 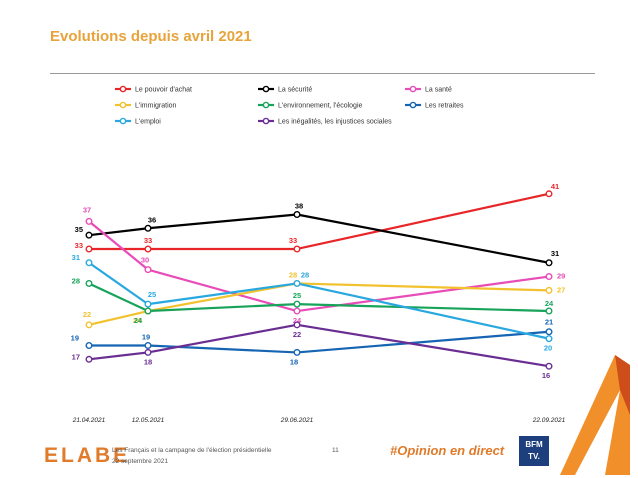 I want to click on data-label-l-environnement-l-ecologie-0: 28, so click(x=76, y=280).